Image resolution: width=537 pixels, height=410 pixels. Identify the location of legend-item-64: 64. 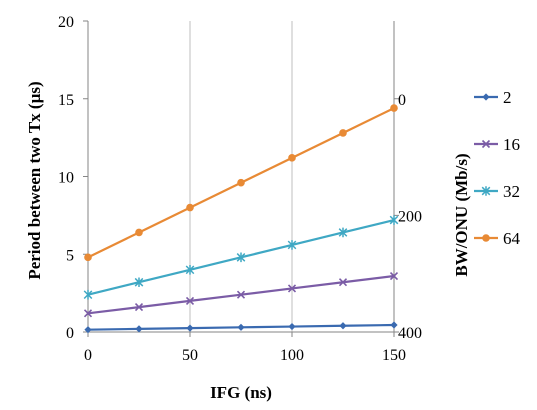
(497, 238).